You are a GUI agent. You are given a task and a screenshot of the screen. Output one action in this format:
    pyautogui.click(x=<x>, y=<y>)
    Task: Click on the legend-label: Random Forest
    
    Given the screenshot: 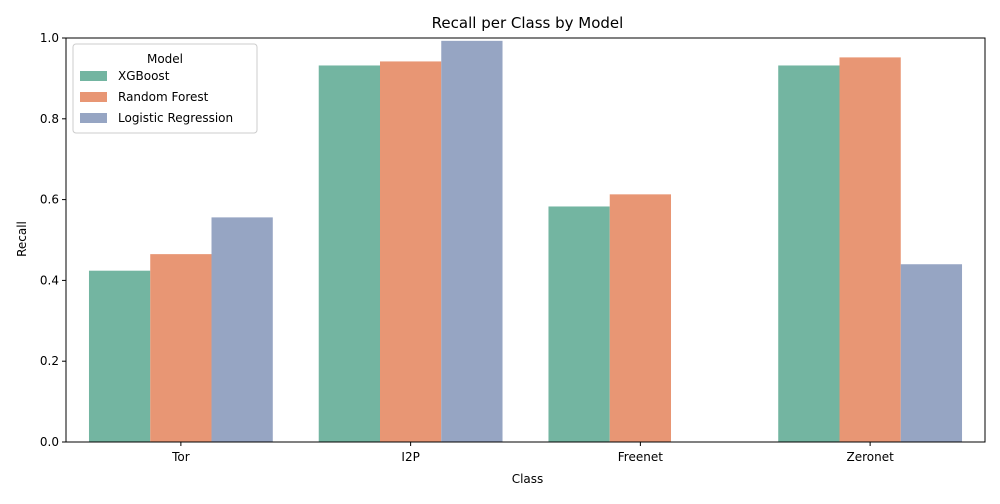 What is the action you would take?
    pyautogui.click(x=163, y=97)
    